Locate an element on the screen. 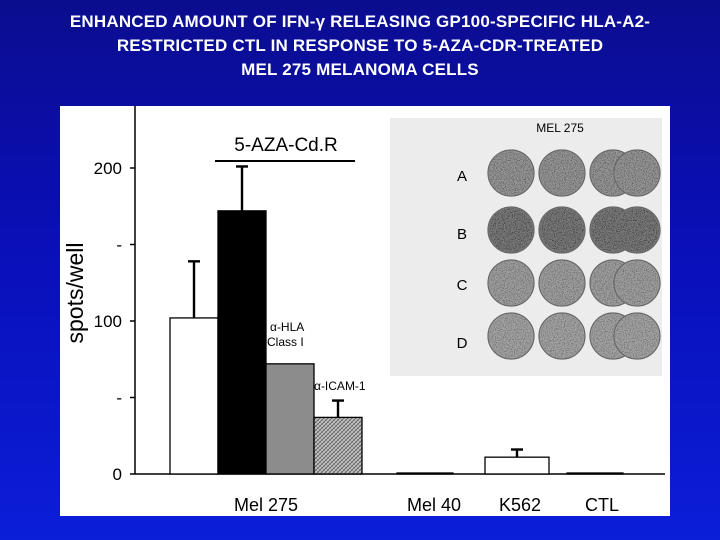 This screenshot has width=720, height=540. x-tick-label-k562: K562 is located at coordinates (520, 505).